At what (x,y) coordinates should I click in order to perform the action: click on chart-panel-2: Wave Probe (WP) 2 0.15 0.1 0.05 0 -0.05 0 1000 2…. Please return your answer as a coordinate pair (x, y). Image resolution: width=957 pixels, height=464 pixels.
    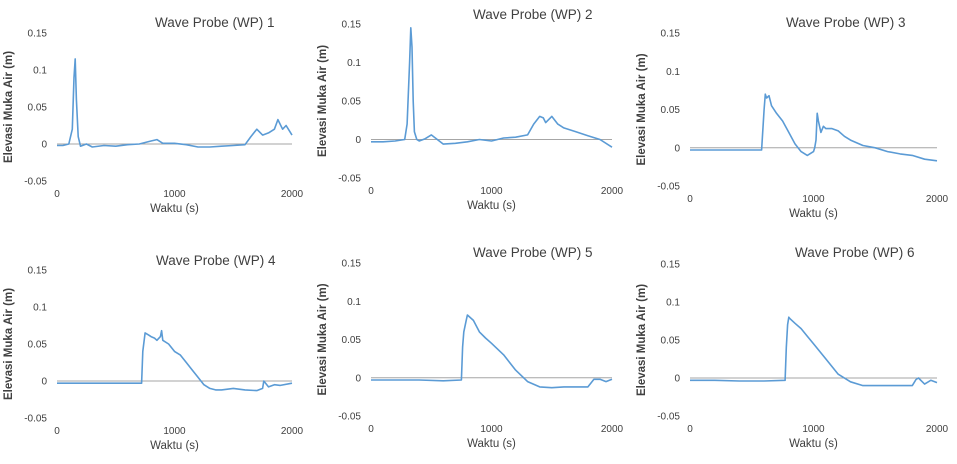
    Looking at the image, I should click on (470, 109).